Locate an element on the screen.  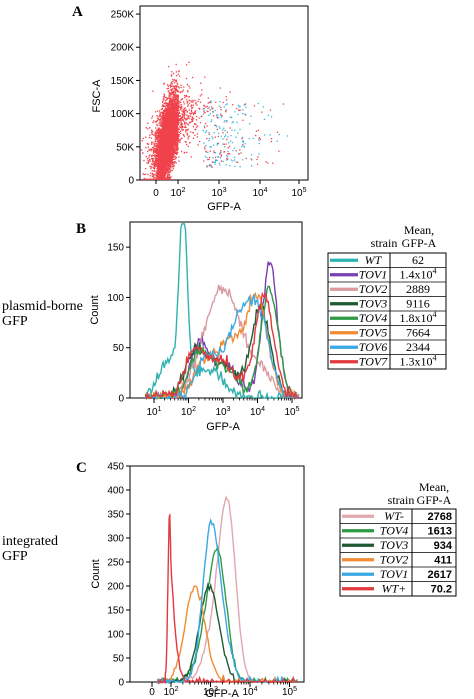
panel-a-frame is located at coordinates (224, 93).